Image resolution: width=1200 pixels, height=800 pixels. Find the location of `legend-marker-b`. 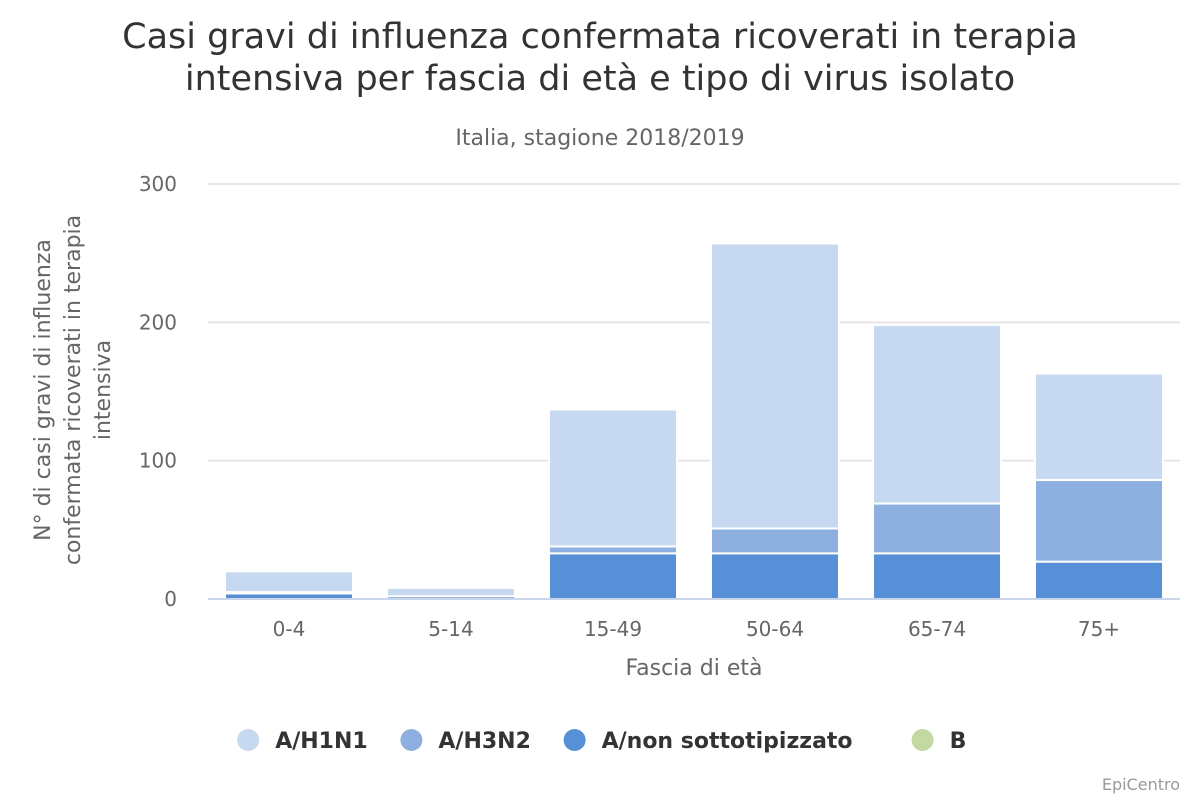

legend-marker-b is located at coordinates (922, 740).